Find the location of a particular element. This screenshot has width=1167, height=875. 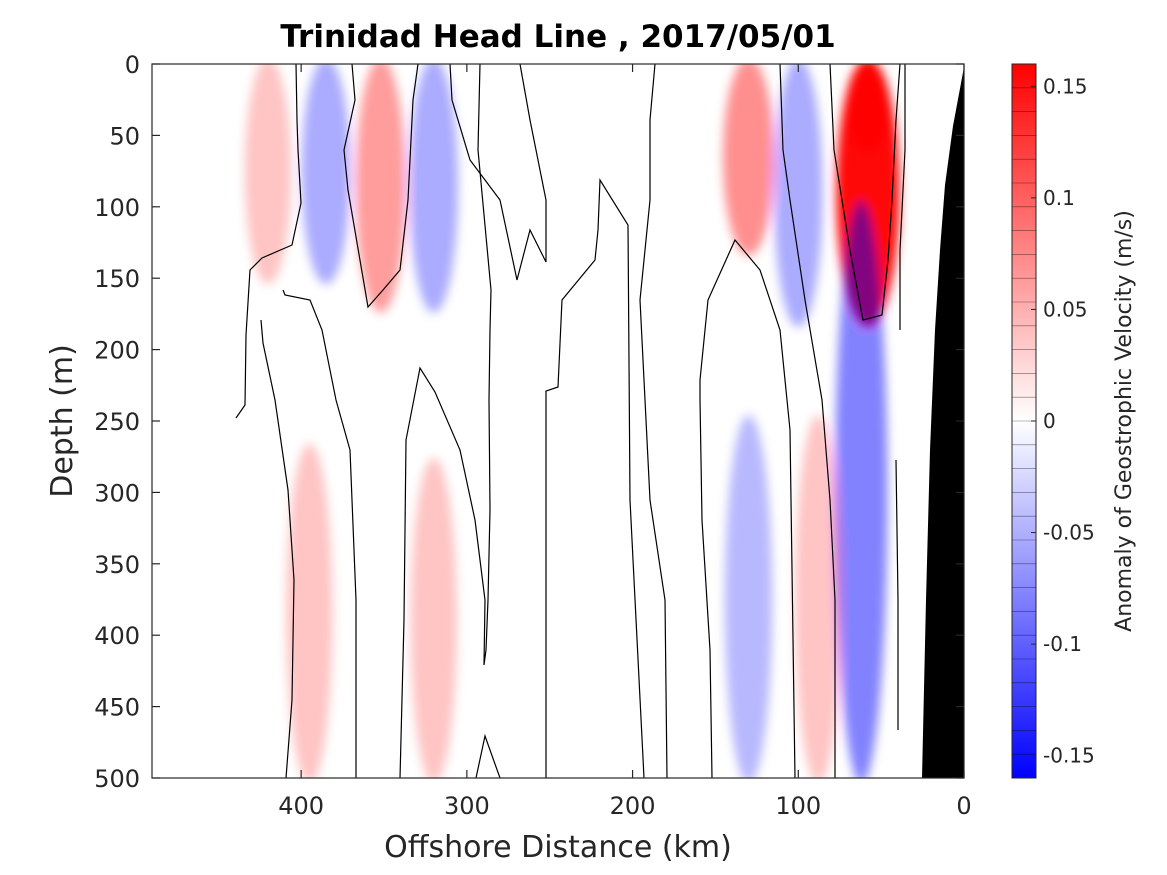

colorbar-tick-label: 0 is located at coordinates (1049, 421).